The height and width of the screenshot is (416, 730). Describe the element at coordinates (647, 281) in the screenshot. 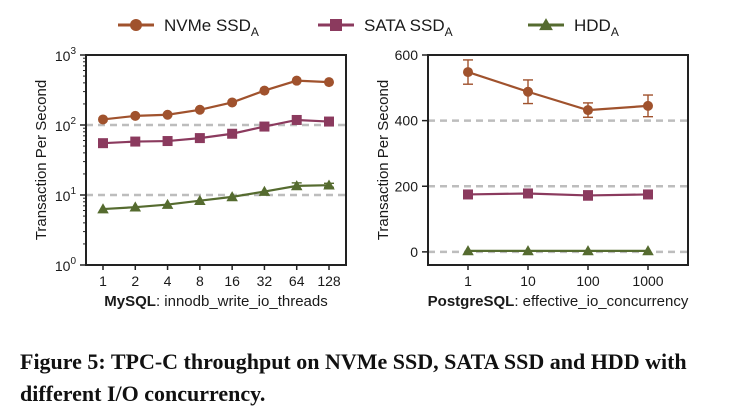

I see `x-tick-label-3: 1000` at that location.